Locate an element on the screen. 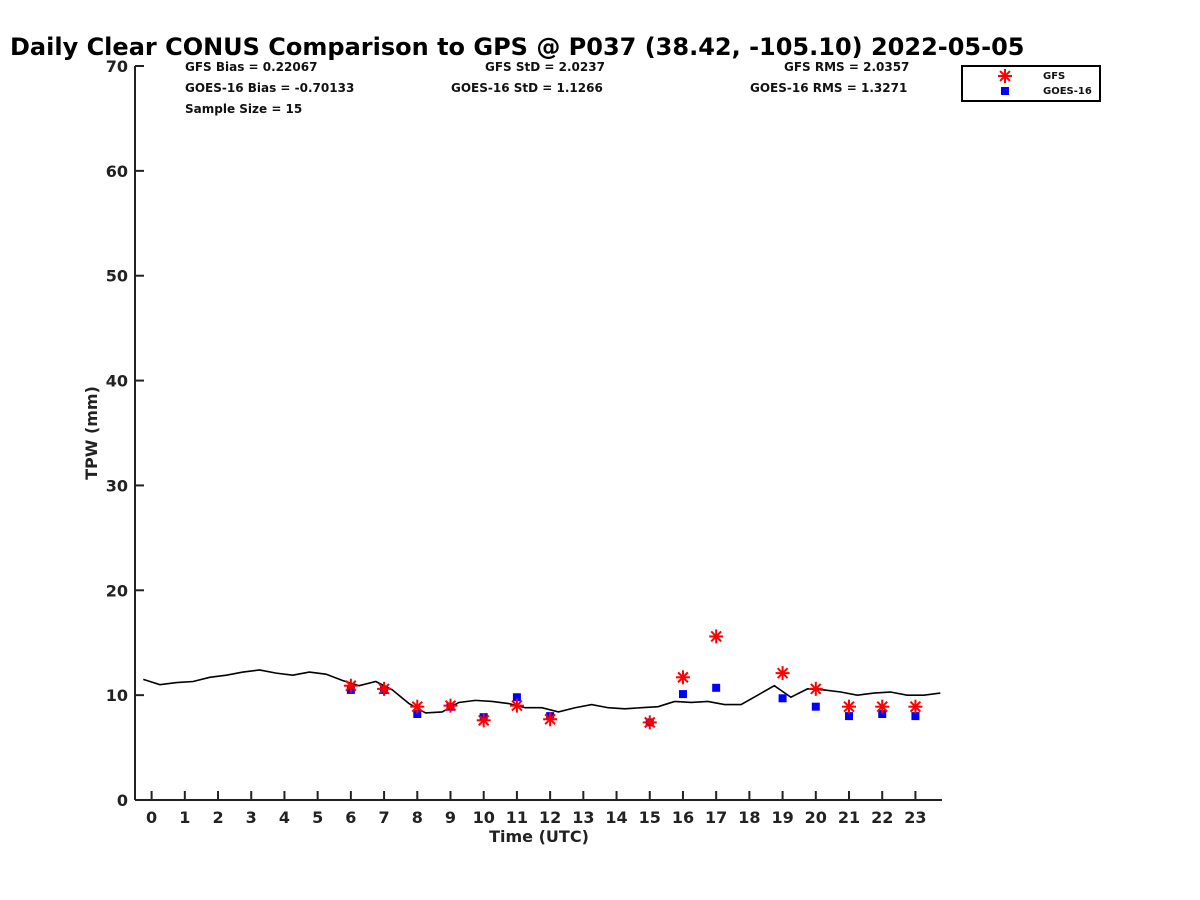 The width and height of the screenshot is (1200, 900). x-tick-label: 16 is located at coordinates (683, 817).